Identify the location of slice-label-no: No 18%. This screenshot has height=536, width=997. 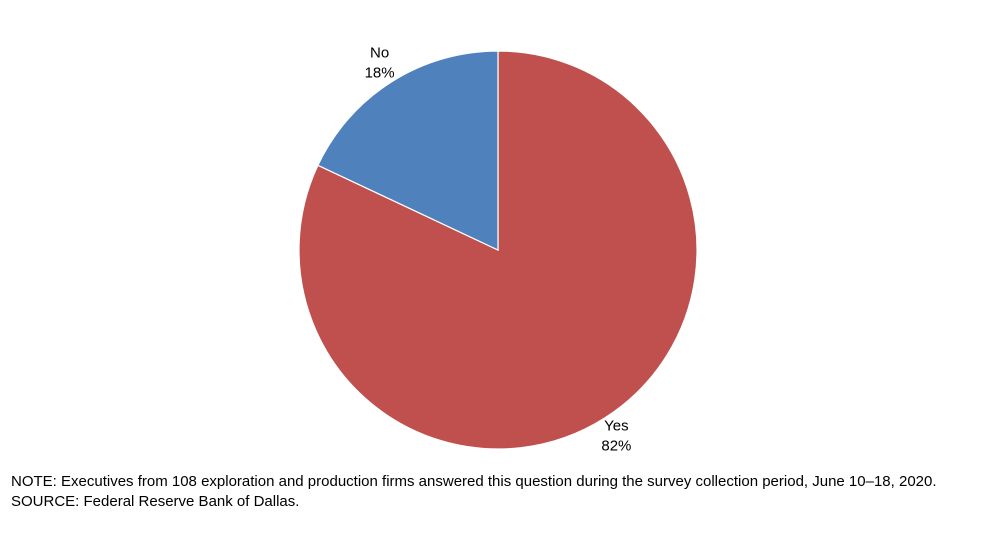
(380, 62).